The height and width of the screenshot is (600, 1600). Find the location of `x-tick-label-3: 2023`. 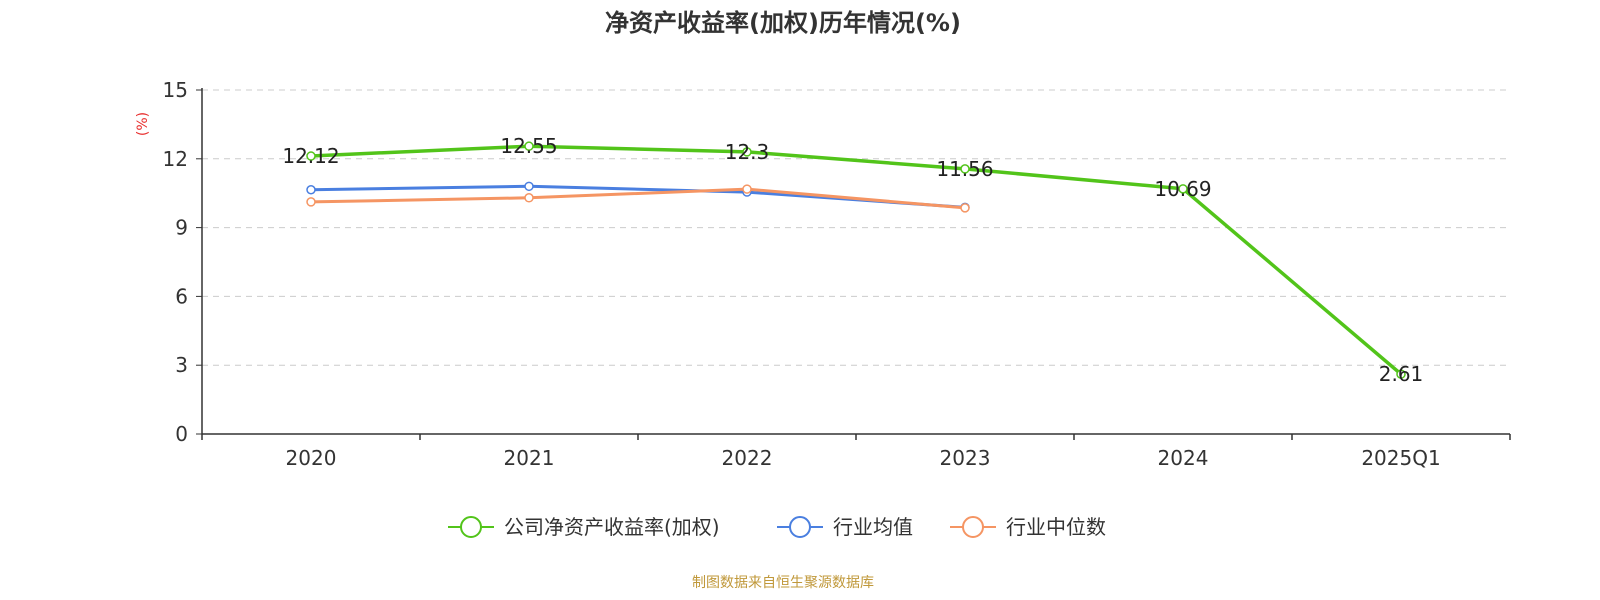

x-tick-label-3: 2023 is located at coordinates (965, 458).